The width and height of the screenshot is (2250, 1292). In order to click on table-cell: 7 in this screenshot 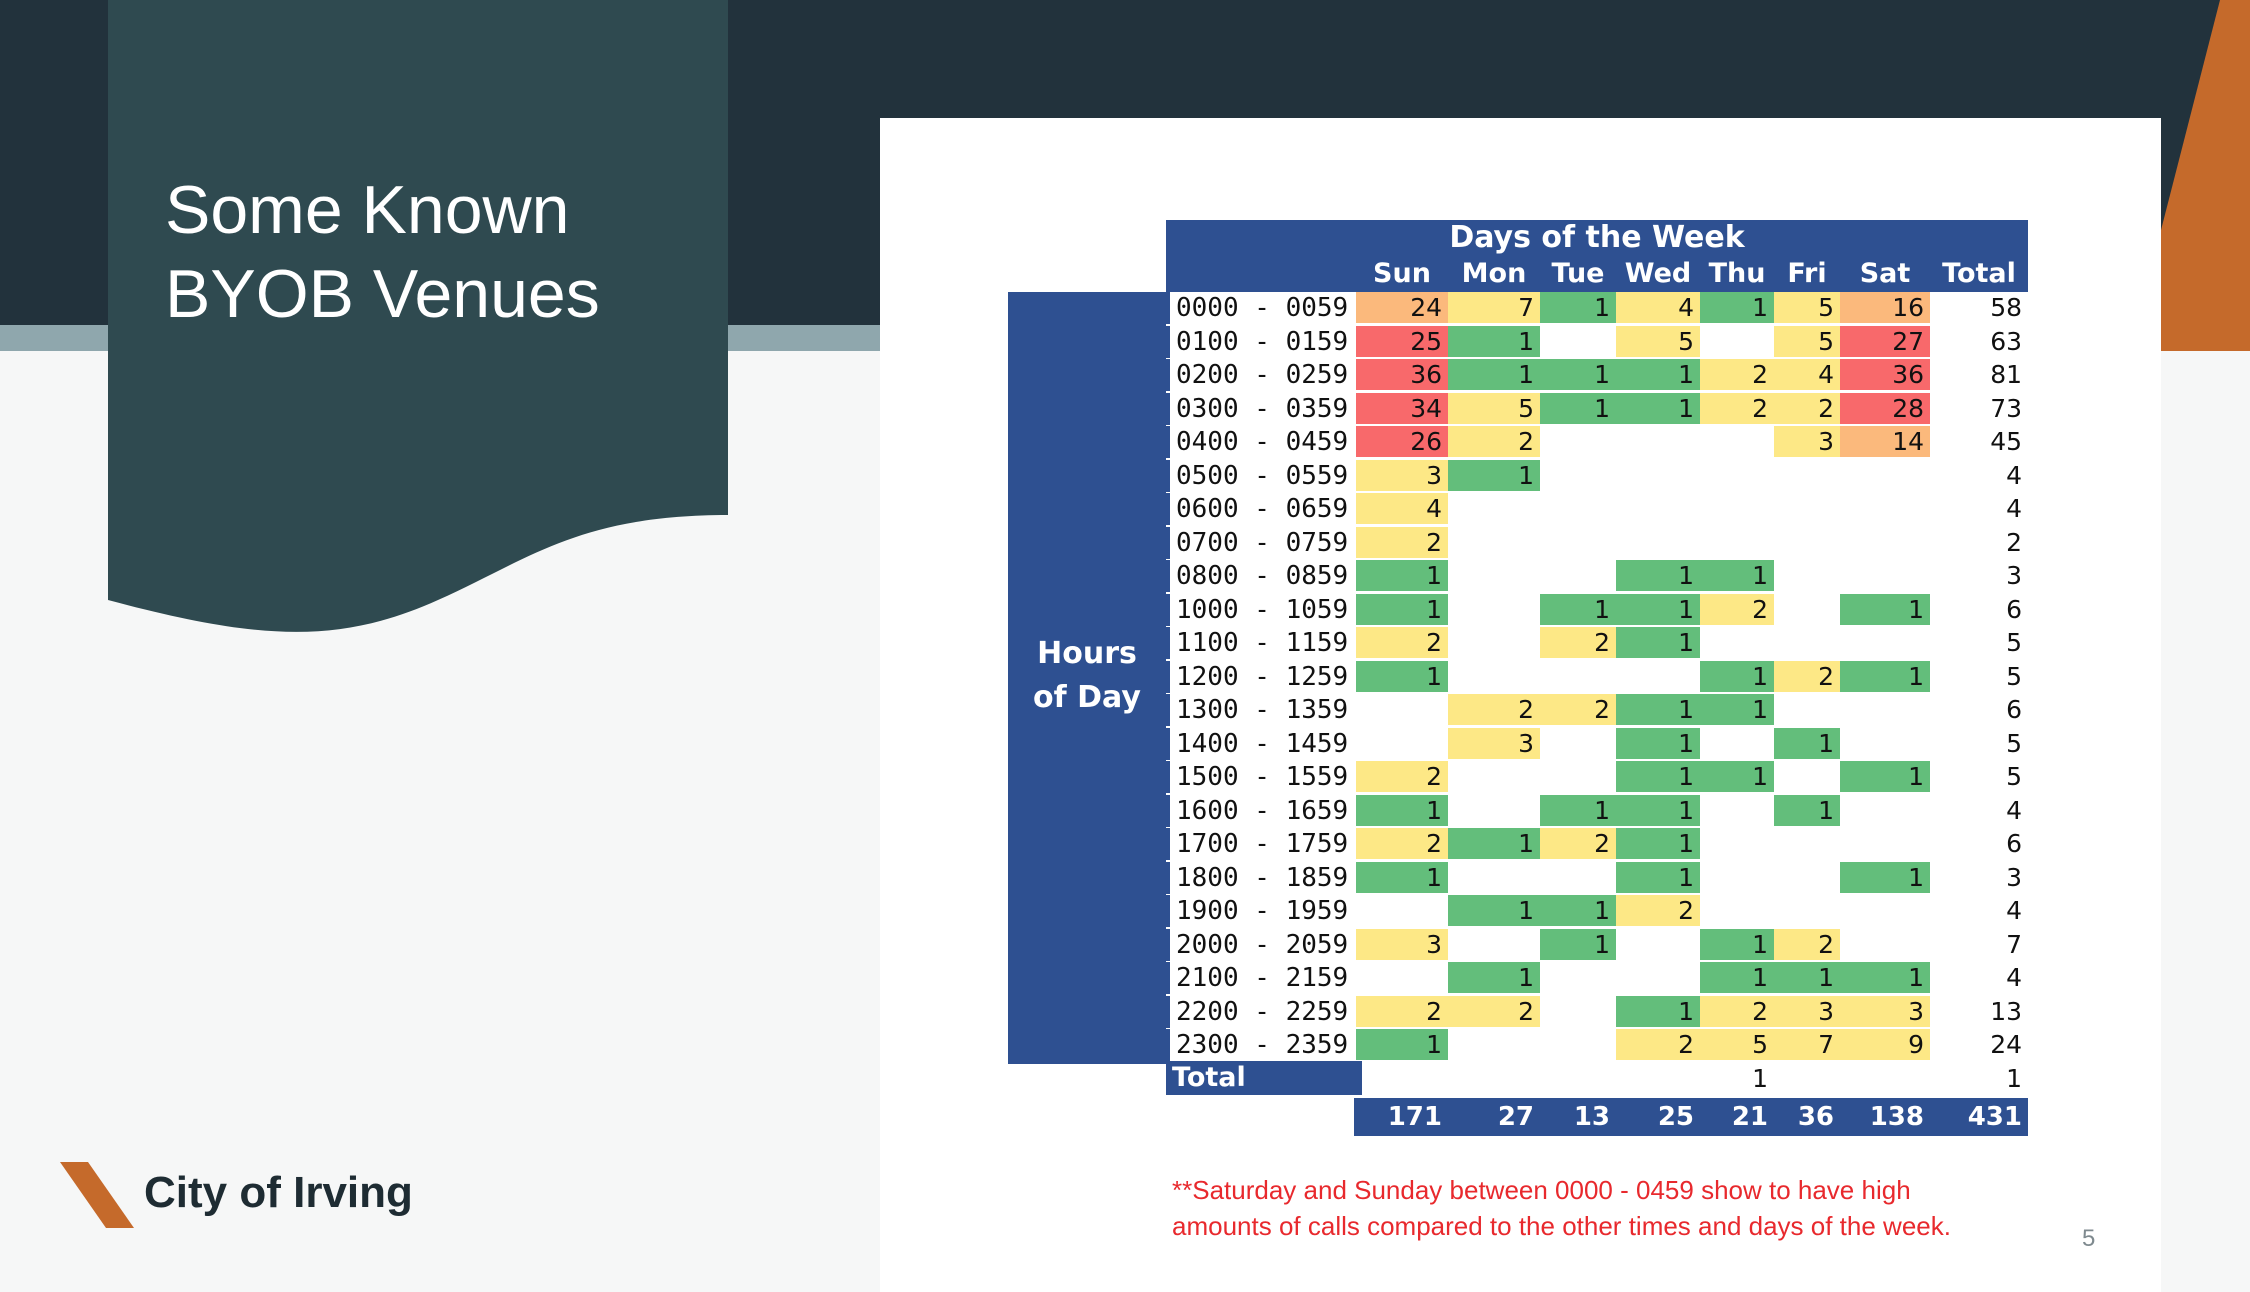, I will do `click(1494, 307)`.